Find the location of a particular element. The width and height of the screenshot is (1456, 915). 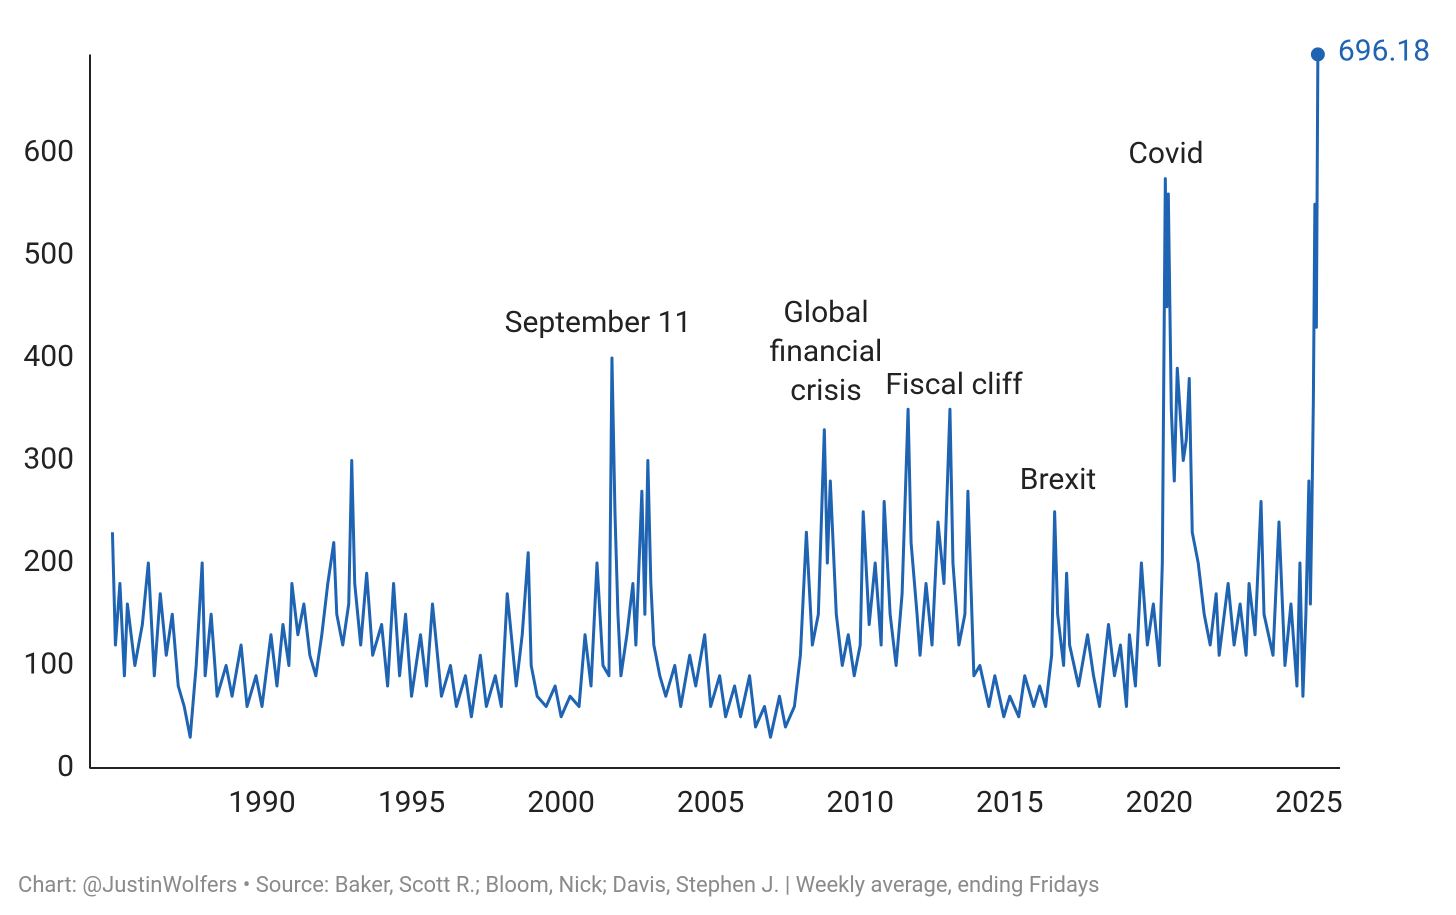

last-point is located at coordinates (1317, 54).